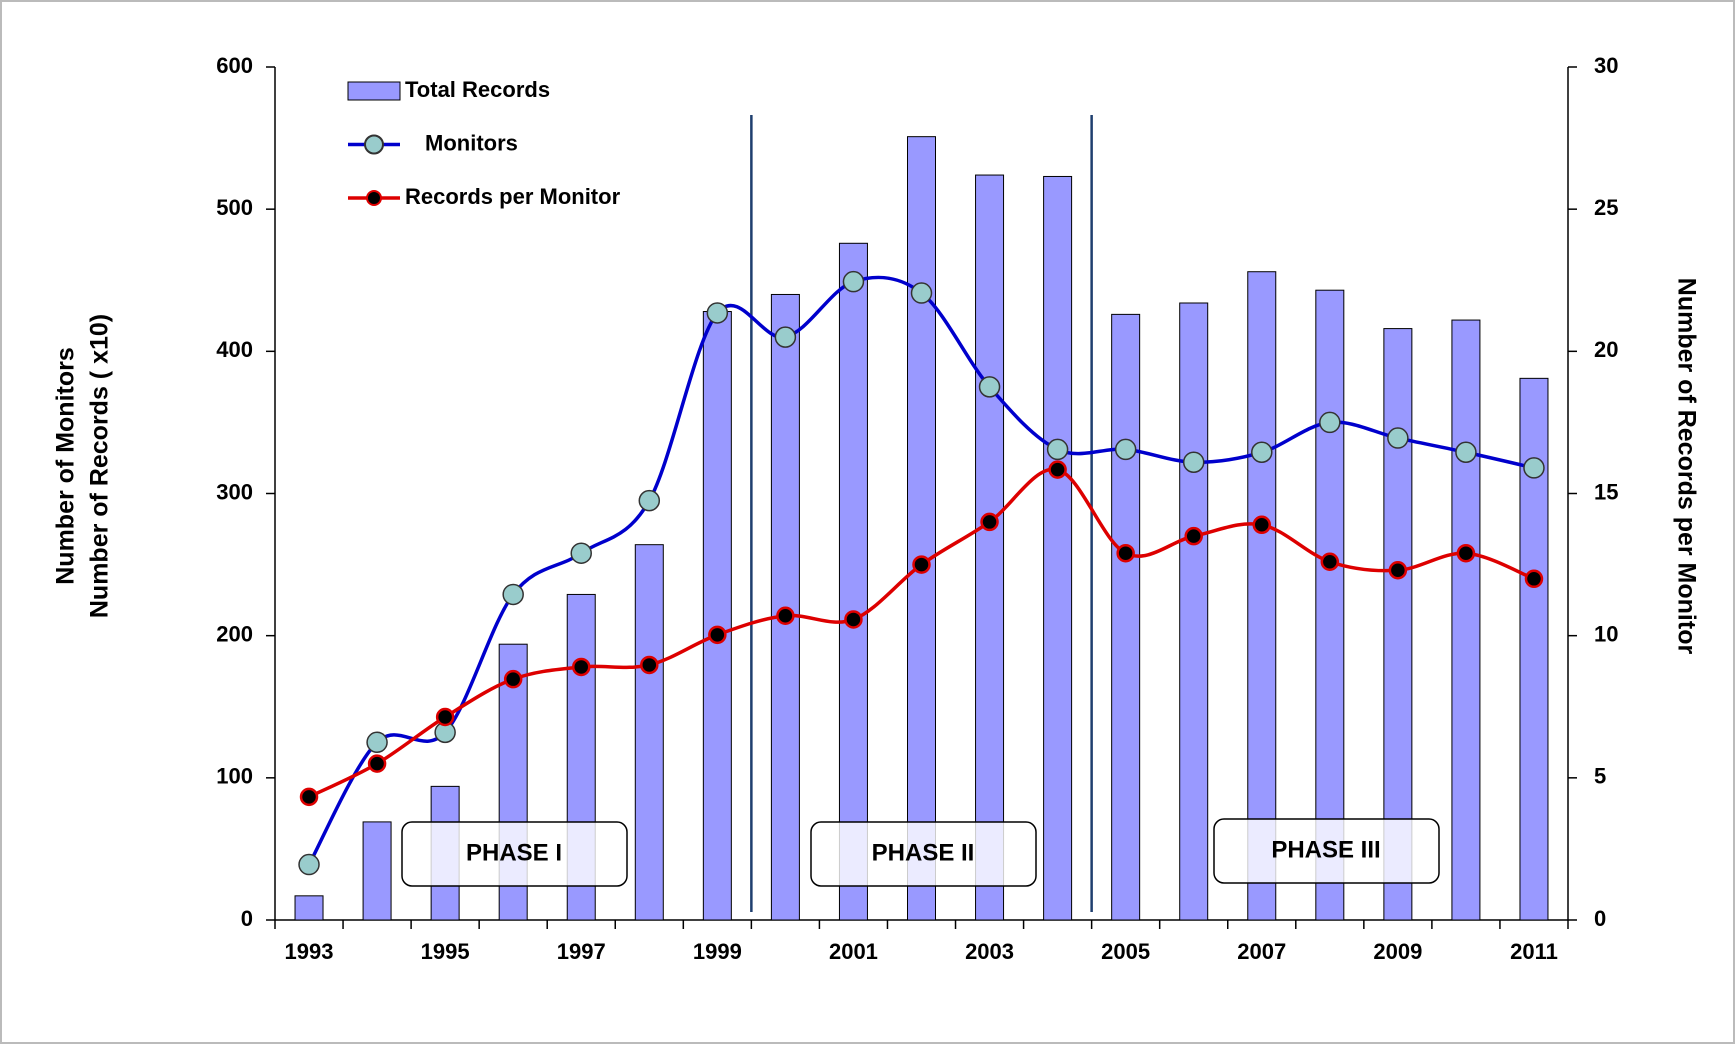 The width and height of the screenshot is (1735, 1049). I want to click on legend-label: Monitors, so click(471, 142).